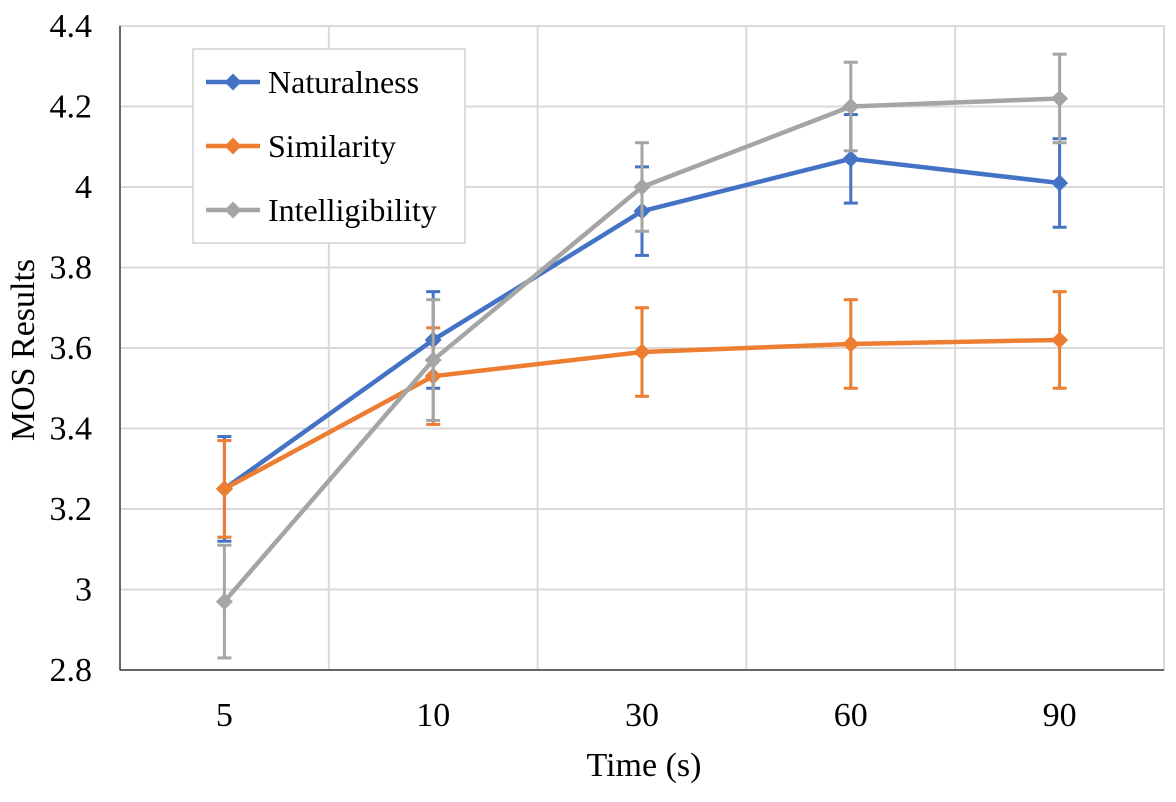  I want to click on x-tick-label: 90, so click(1060, 715).